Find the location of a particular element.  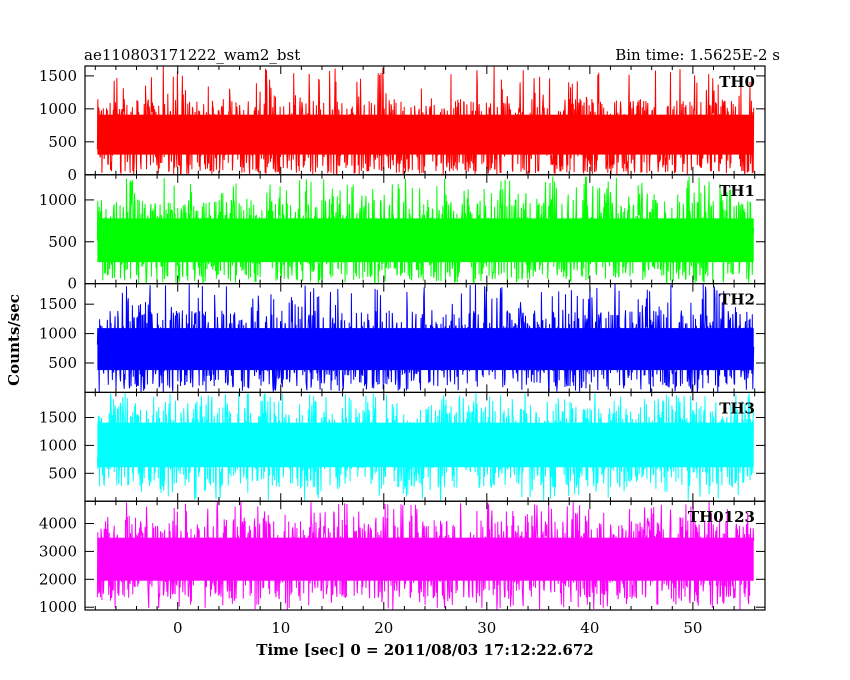

panel-label-th0123: TH0123 is located at coordinates (721, 517).